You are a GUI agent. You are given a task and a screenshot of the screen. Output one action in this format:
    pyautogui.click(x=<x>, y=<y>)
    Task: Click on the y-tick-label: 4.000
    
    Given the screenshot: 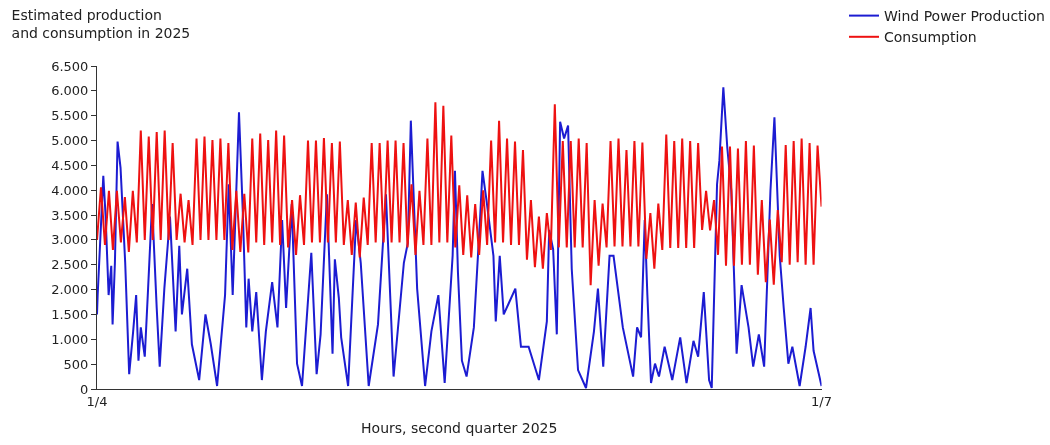 What is the action you would take?
    pyautogui.click(x=70, y=190)
    